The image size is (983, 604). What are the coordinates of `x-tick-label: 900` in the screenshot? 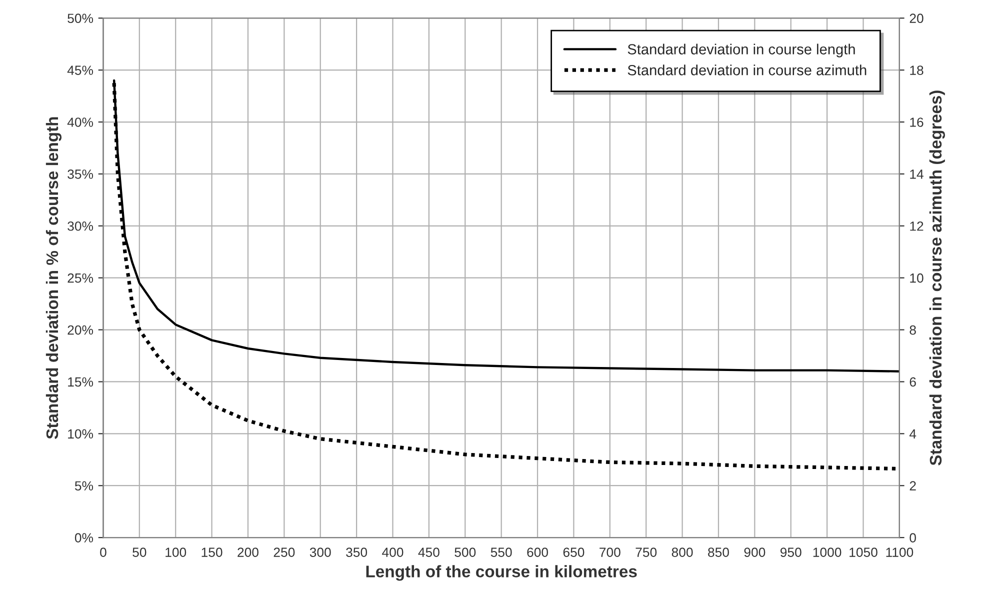 It's located at (755, 552).